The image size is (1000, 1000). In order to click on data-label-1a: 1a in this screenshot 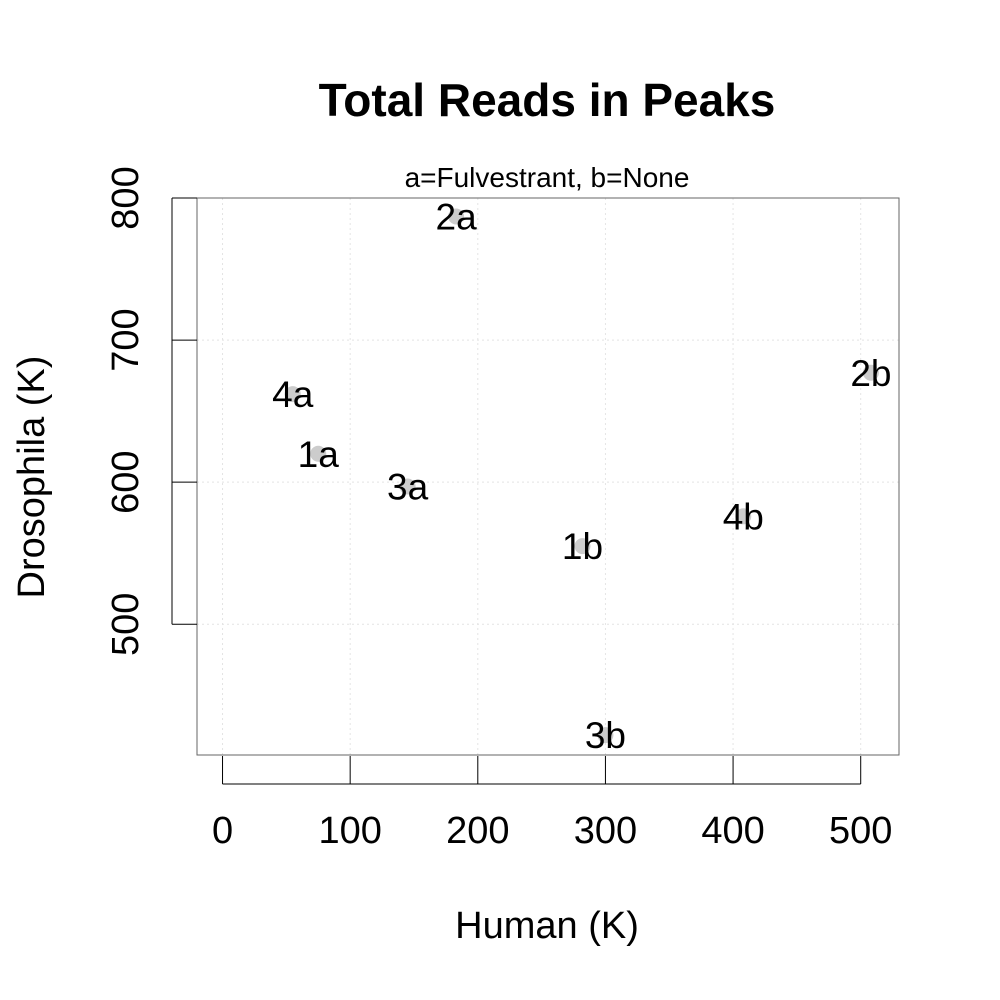, I will do `click(319, 454)`.